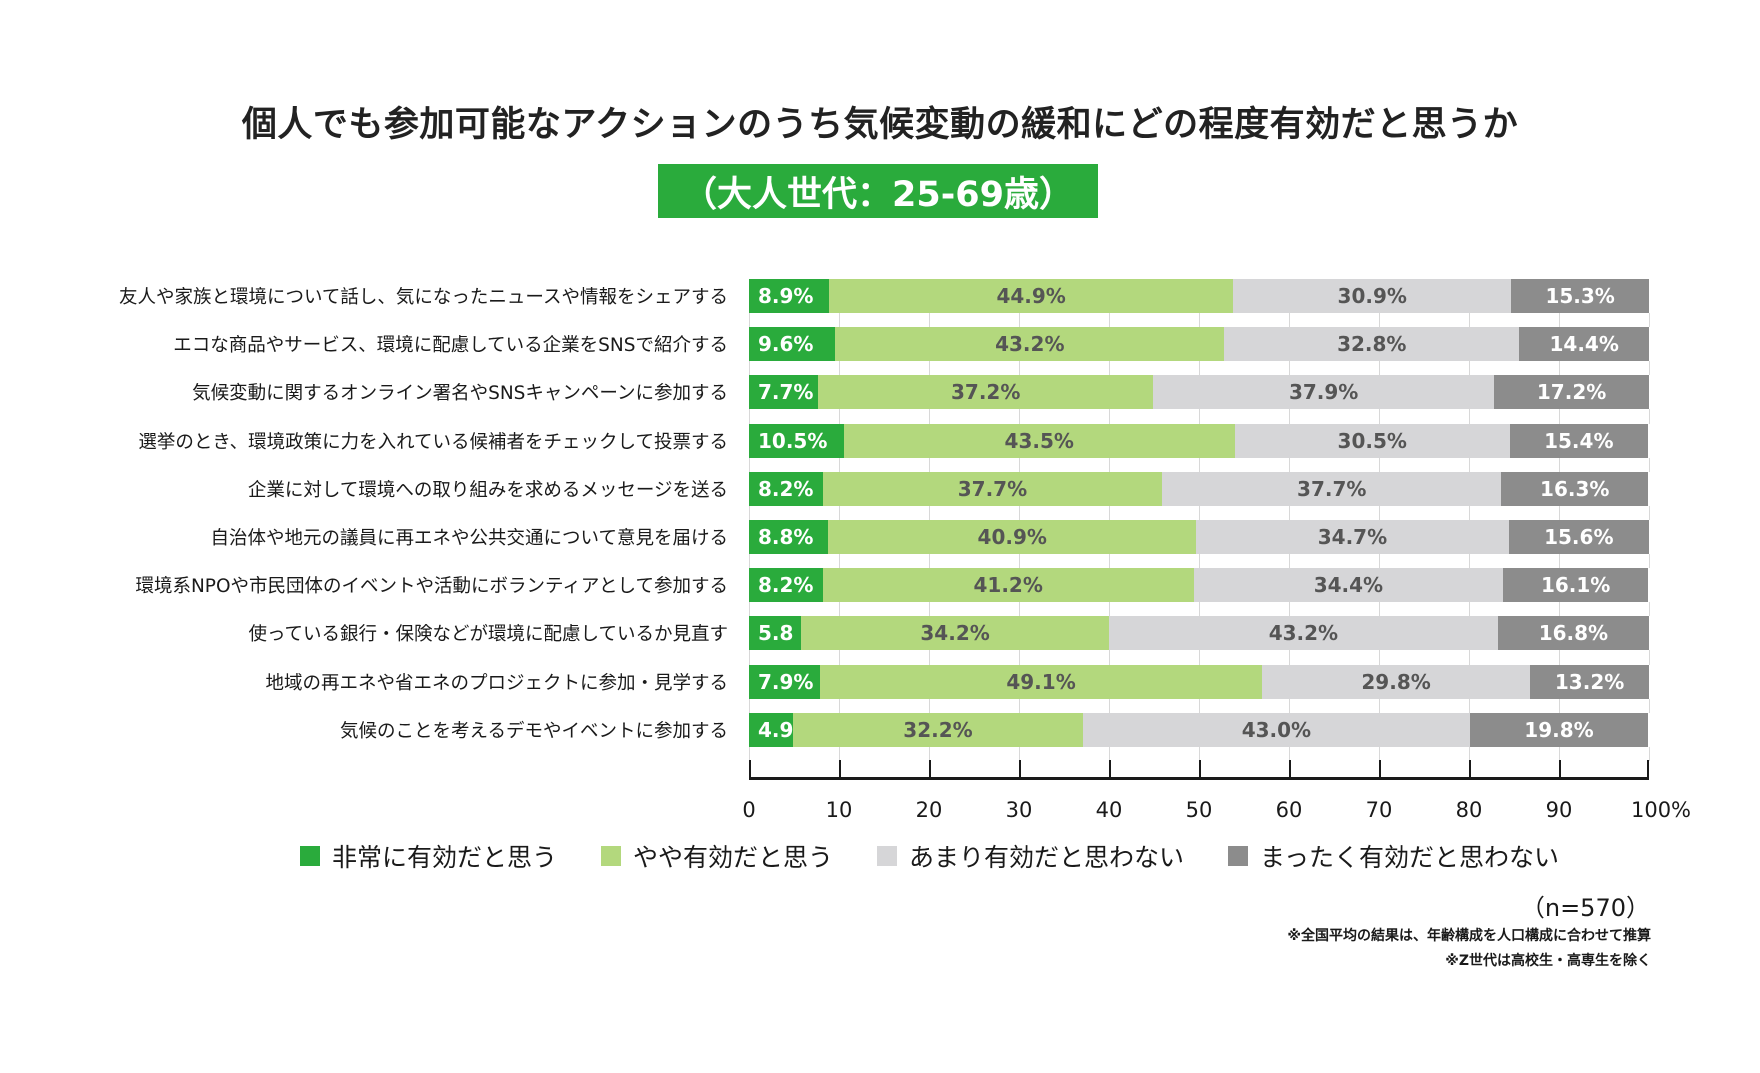 The image size is (1760, 1073). Describe the element at coordinates (1571, 392) in the screenshot. I see `bar-segment: 17.2%` at that location.